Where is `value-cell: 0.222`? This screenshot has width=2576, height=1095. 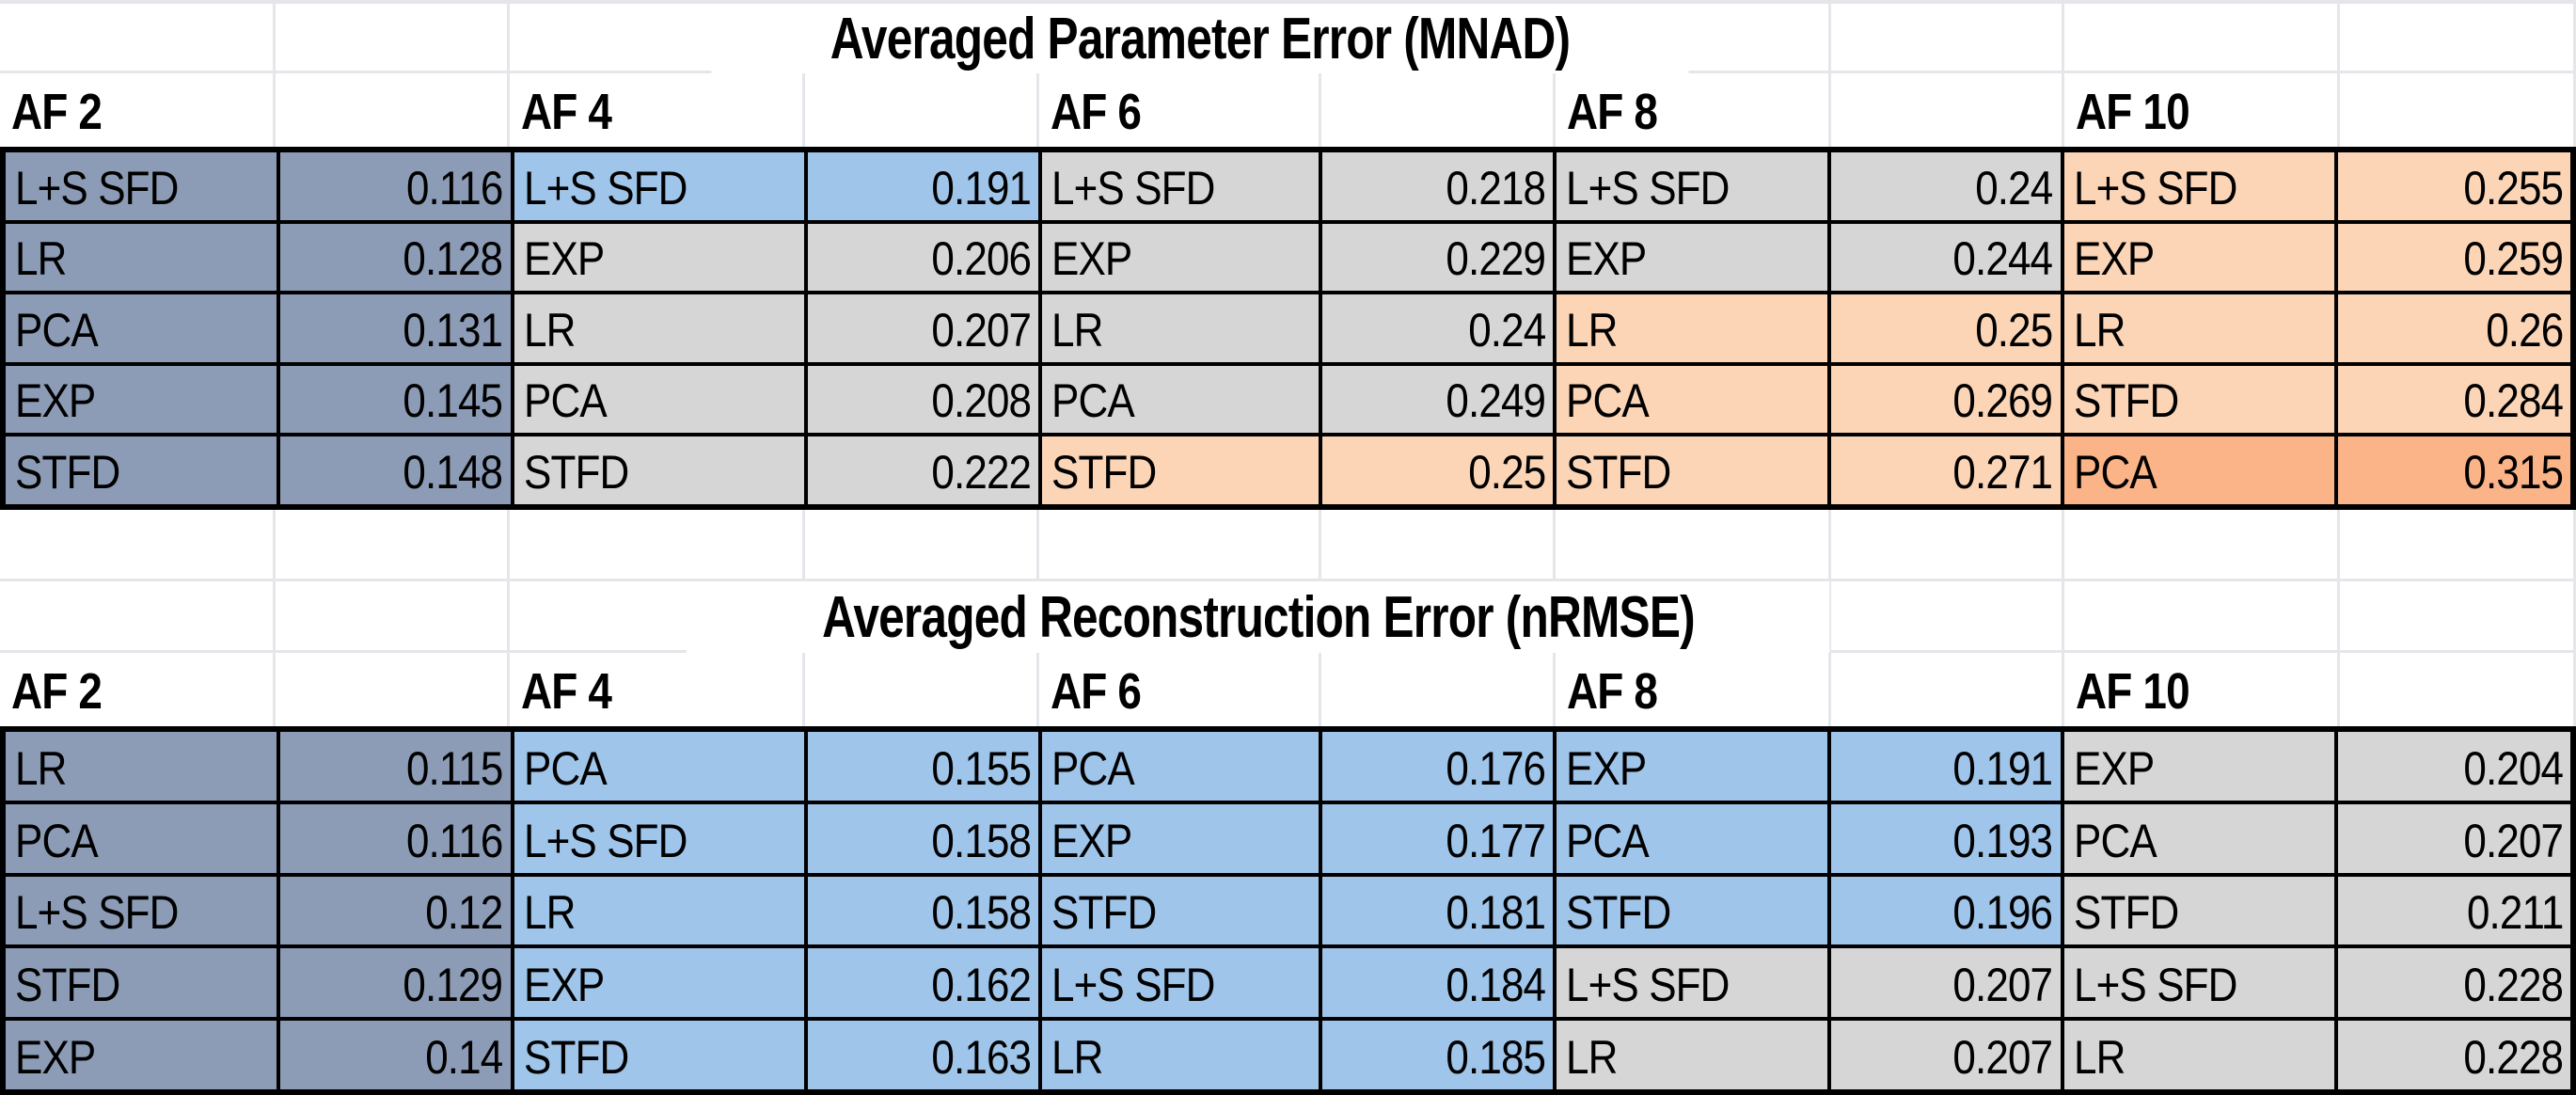 value-cell: 0.222 is located at coordinates (922, 470).